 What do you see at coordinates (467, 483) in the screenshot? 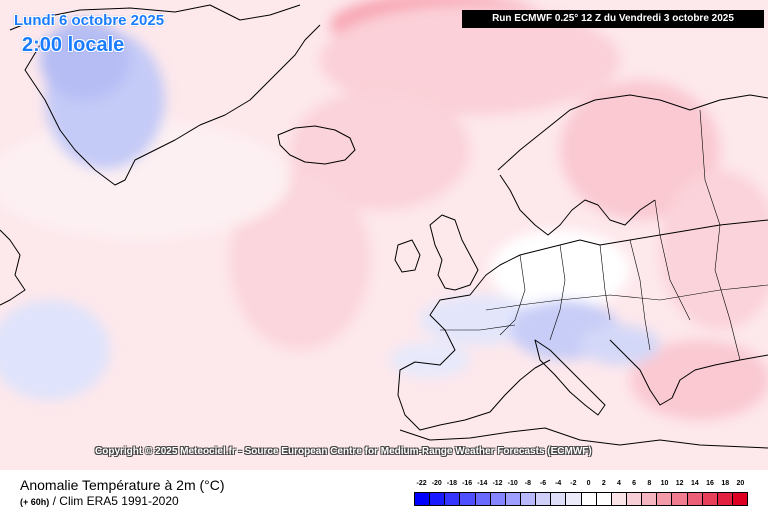
I see `legend-tick-label: -16` at bounding box center [467, 483].